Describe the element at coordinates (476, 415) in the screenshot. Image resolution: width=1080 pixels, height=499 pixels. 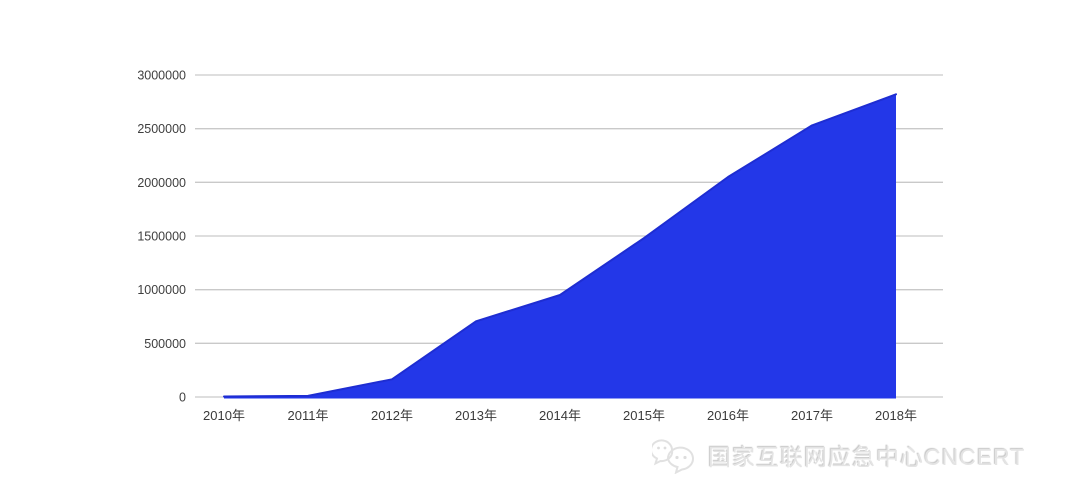
I see `x-axis-tick-label: 2013年` at that location.